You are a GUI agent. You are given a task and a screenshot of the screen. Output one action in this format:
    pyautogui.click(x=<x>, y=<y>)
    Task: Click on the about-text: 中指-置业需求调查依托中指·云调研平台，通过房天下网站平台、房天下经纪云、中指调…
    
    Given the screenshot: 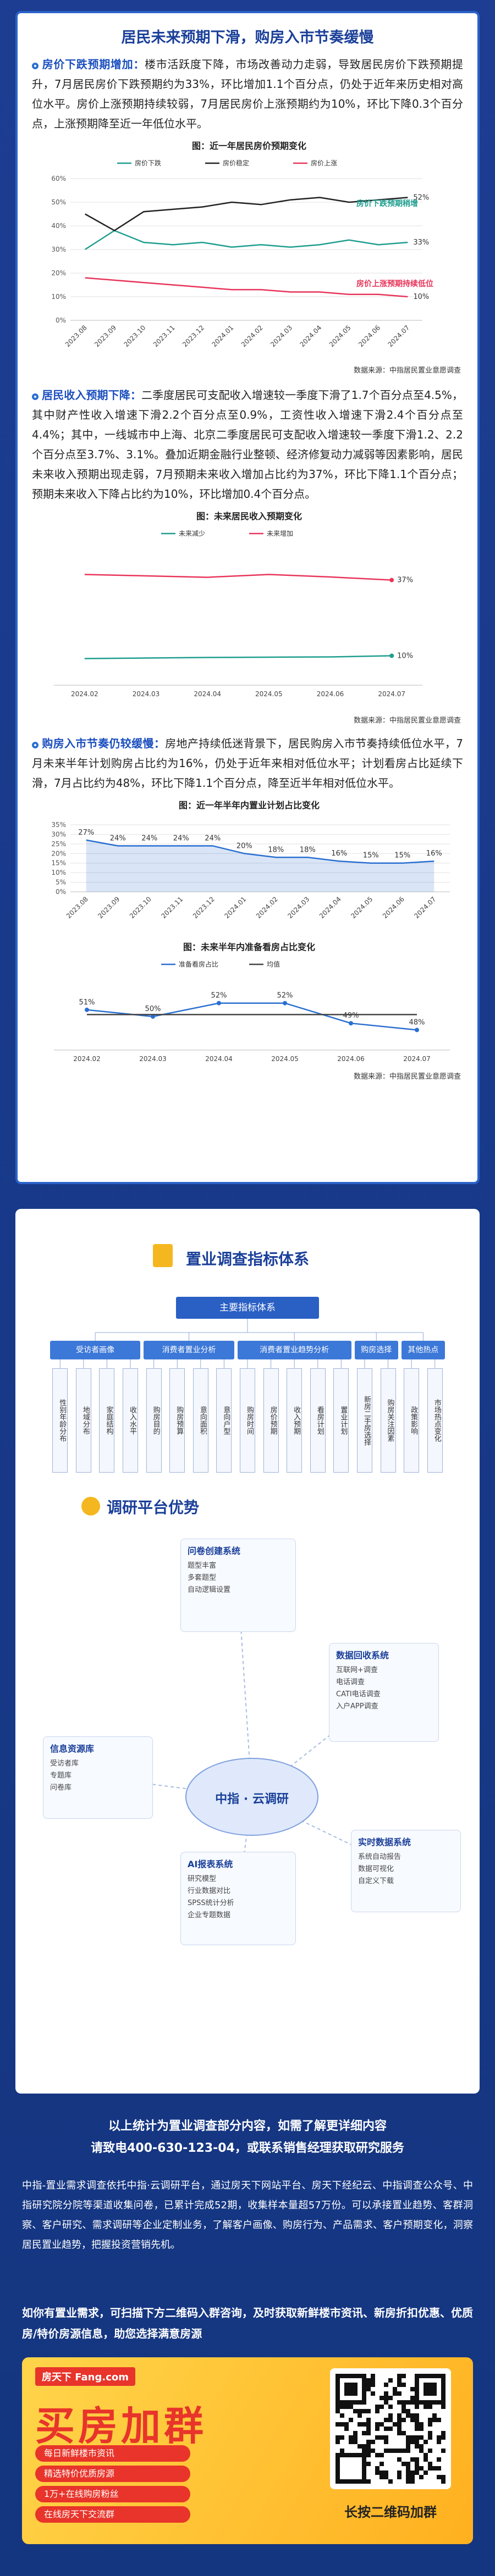 What is the action you would take?
    pyautogui.click(x=248, y=2215)
    